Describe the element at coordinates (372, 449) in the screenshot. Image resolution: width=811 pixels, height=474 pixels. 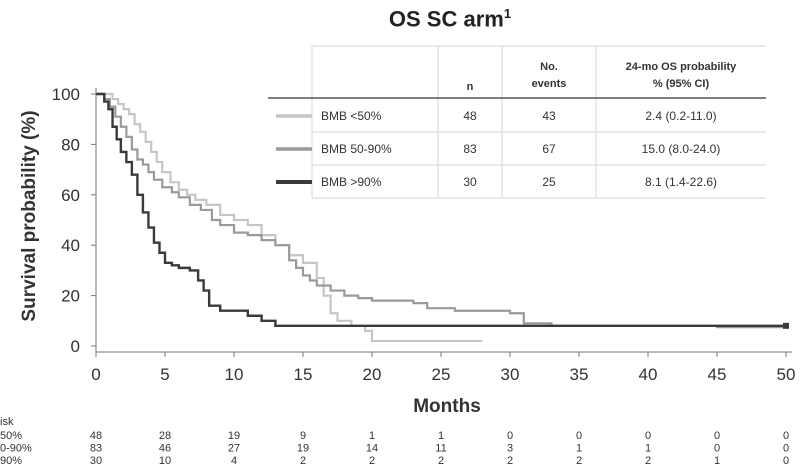
I see `risk-value: 14` at that location.